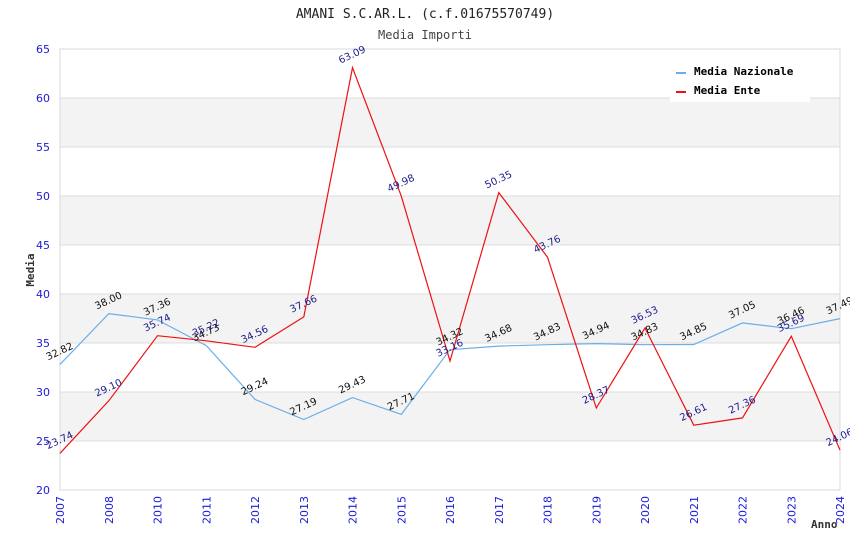 Image resolution: width=850 pixels, height=550 pixels. Describe the element at coordinates (727, 90) in the screenshot. I see `legend-label-media-ente: Media Ente` at that location.